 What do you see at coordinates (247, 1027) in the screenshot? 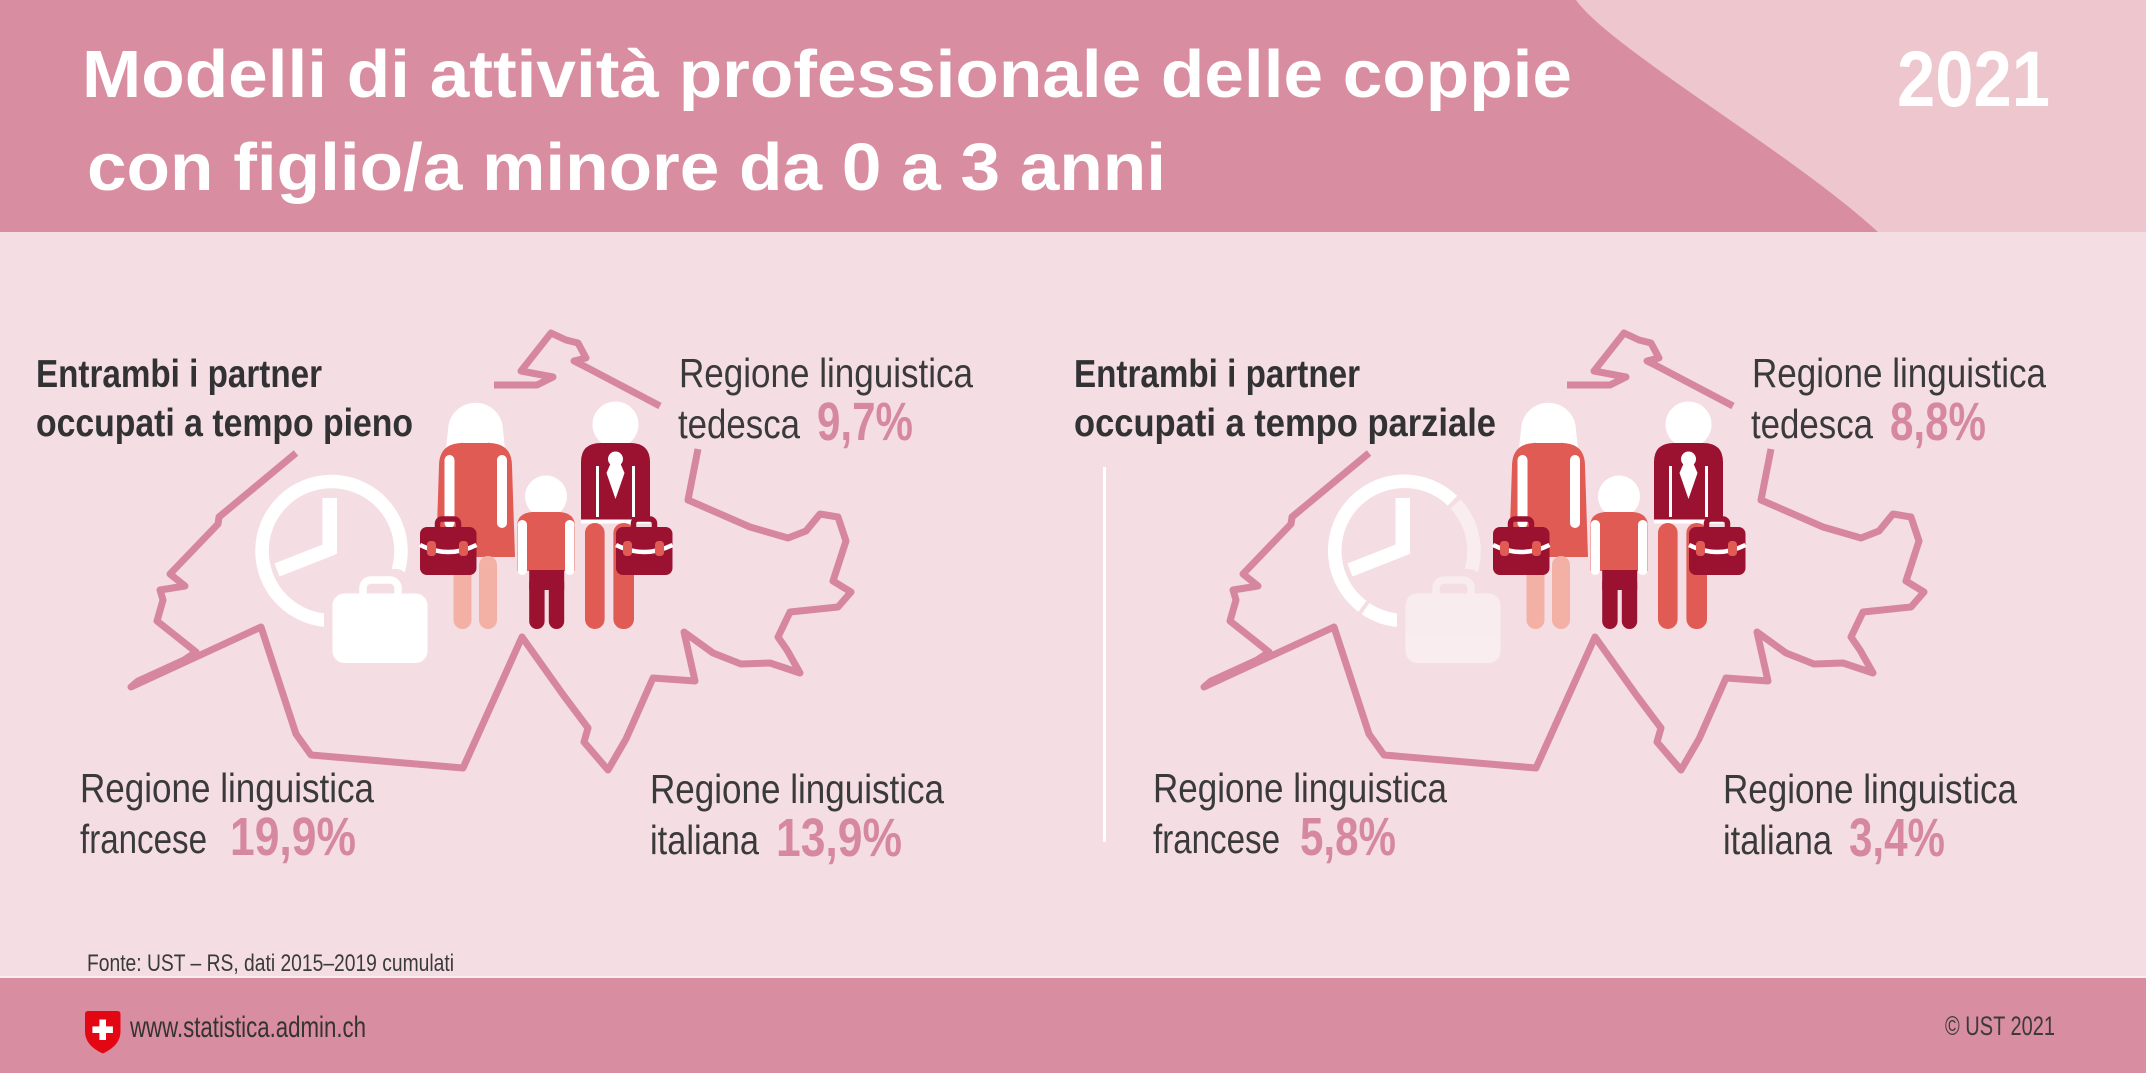
I see `svg-text: www.statistica.admin.ch` at bounding box center [247, 1027].